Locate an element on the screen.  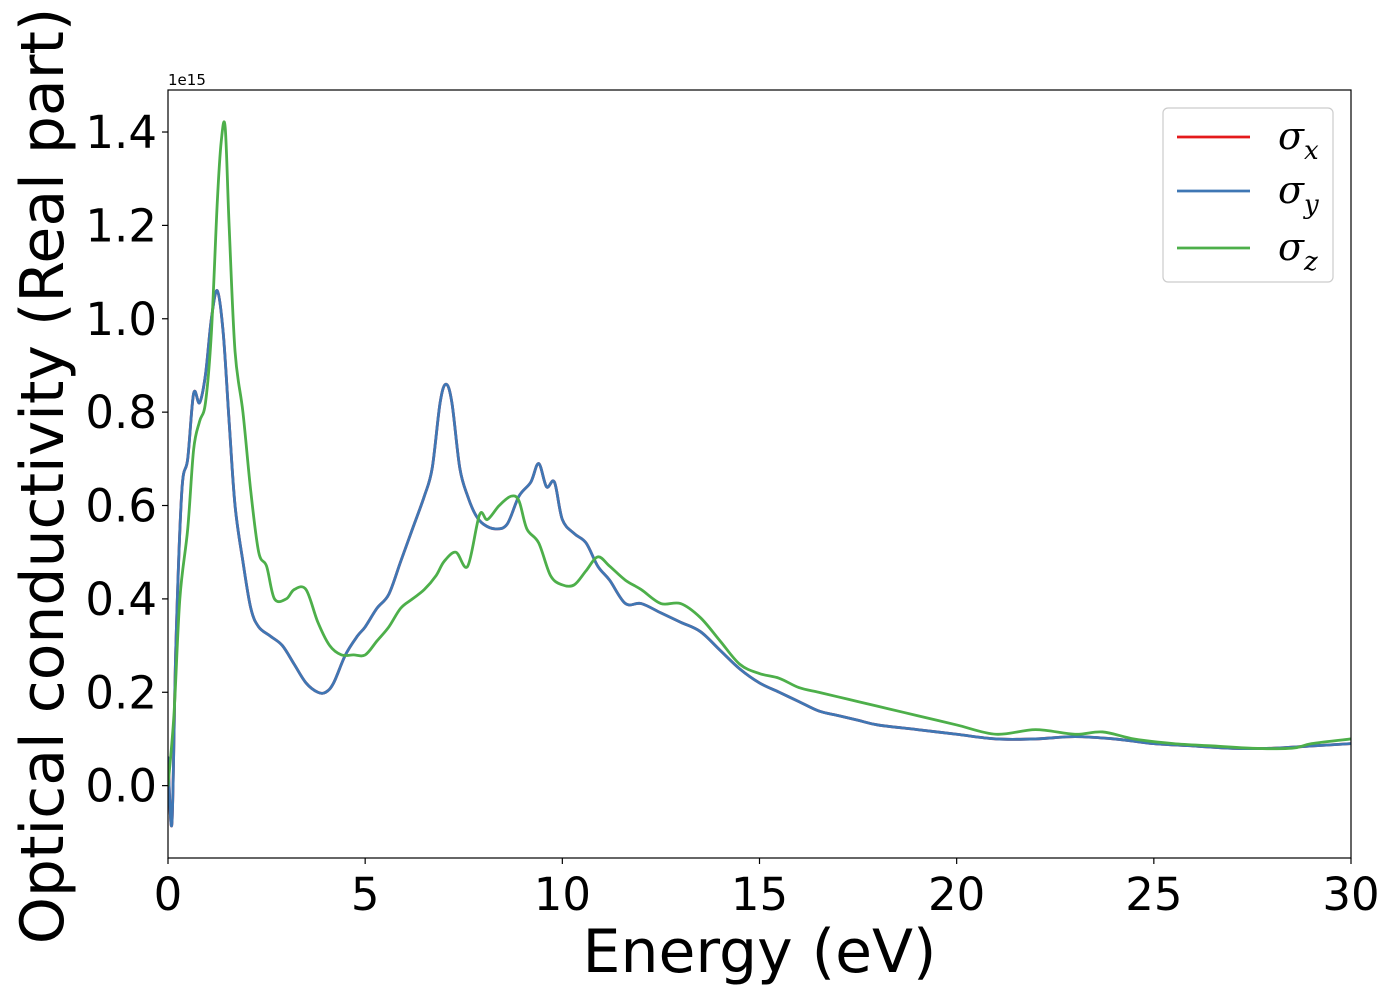
y-tick-label: 0.2 is located at coordinates (121, 692).